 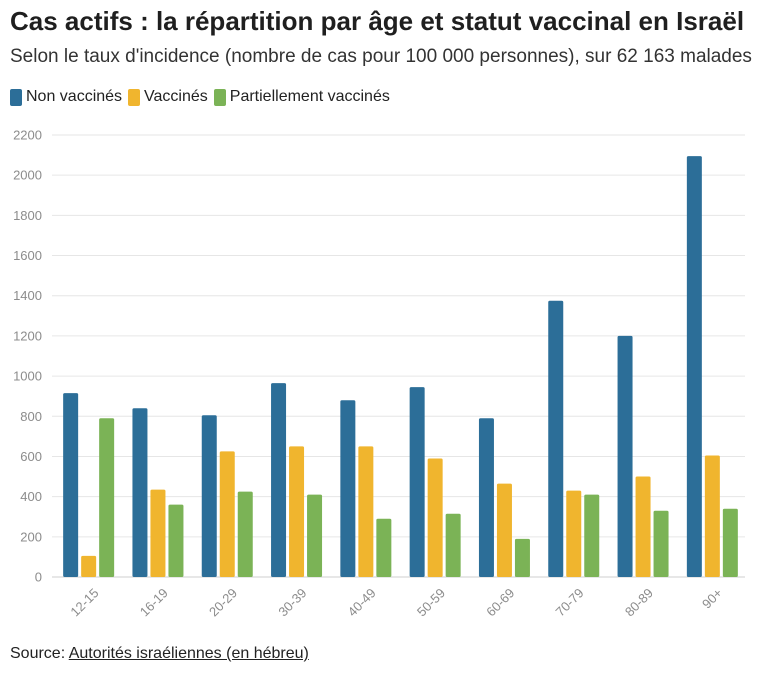 What do you see at coordinates (694, 366) in the screenshot?
I see `bar-non-vaccin-s-90+` at bounding box center [694, 366].